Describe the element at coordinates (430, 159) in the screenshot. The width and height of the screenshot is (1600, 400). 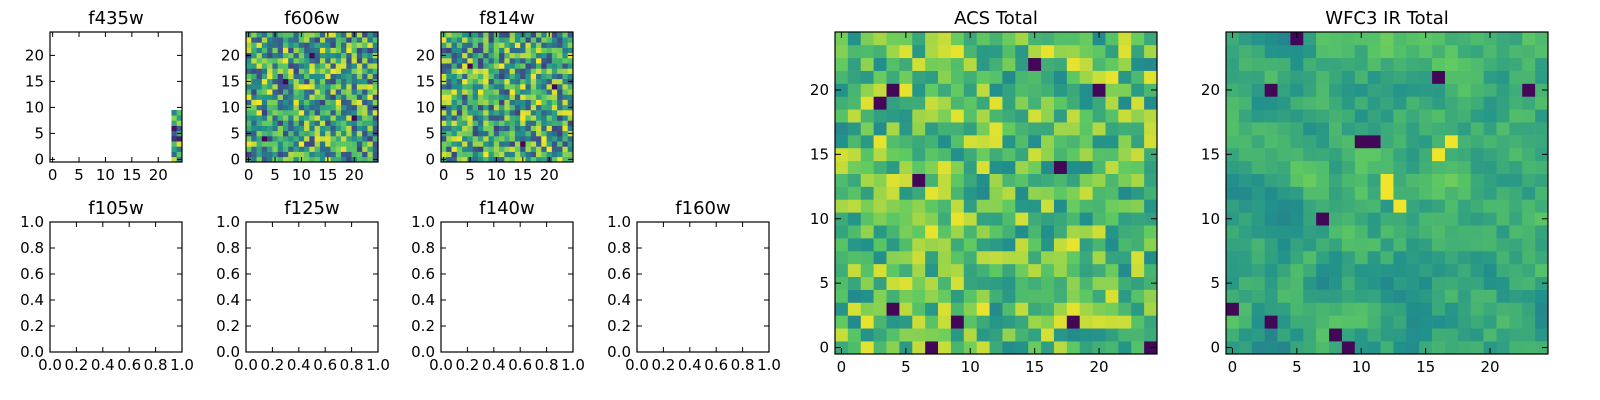
I see `panel-f814w-ytick-label: 0` at that location.